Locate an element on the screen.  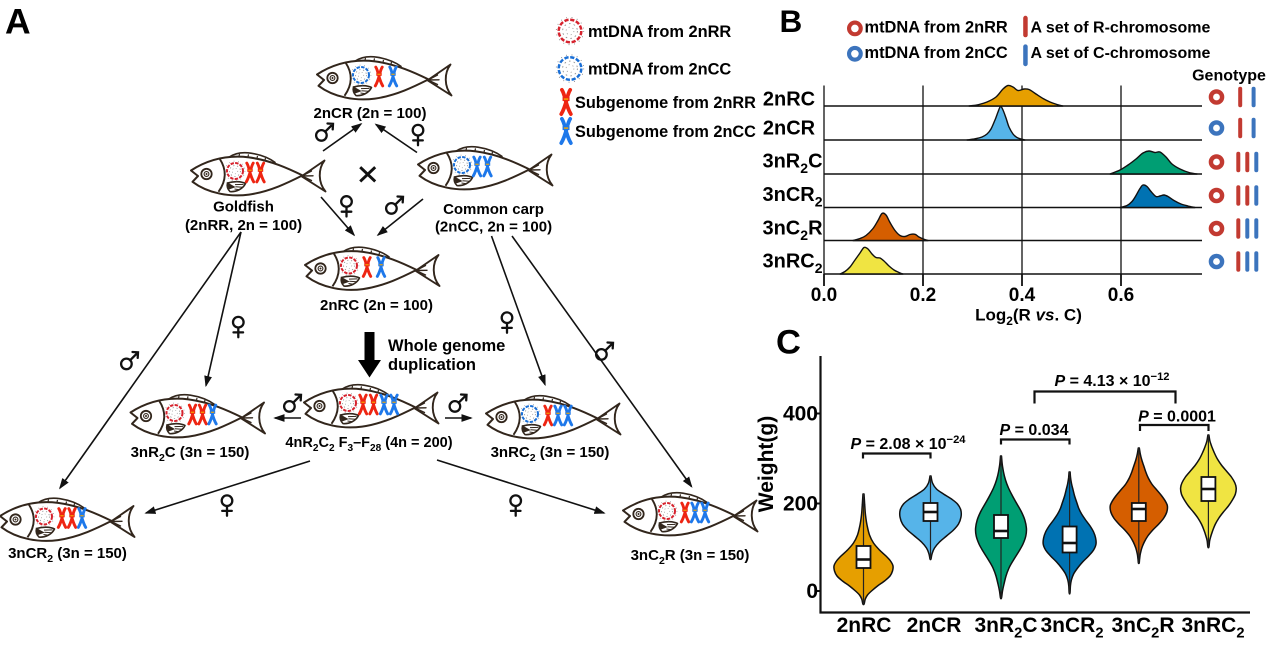
svg-text: 0.0 is located at coordinates (824, 295).